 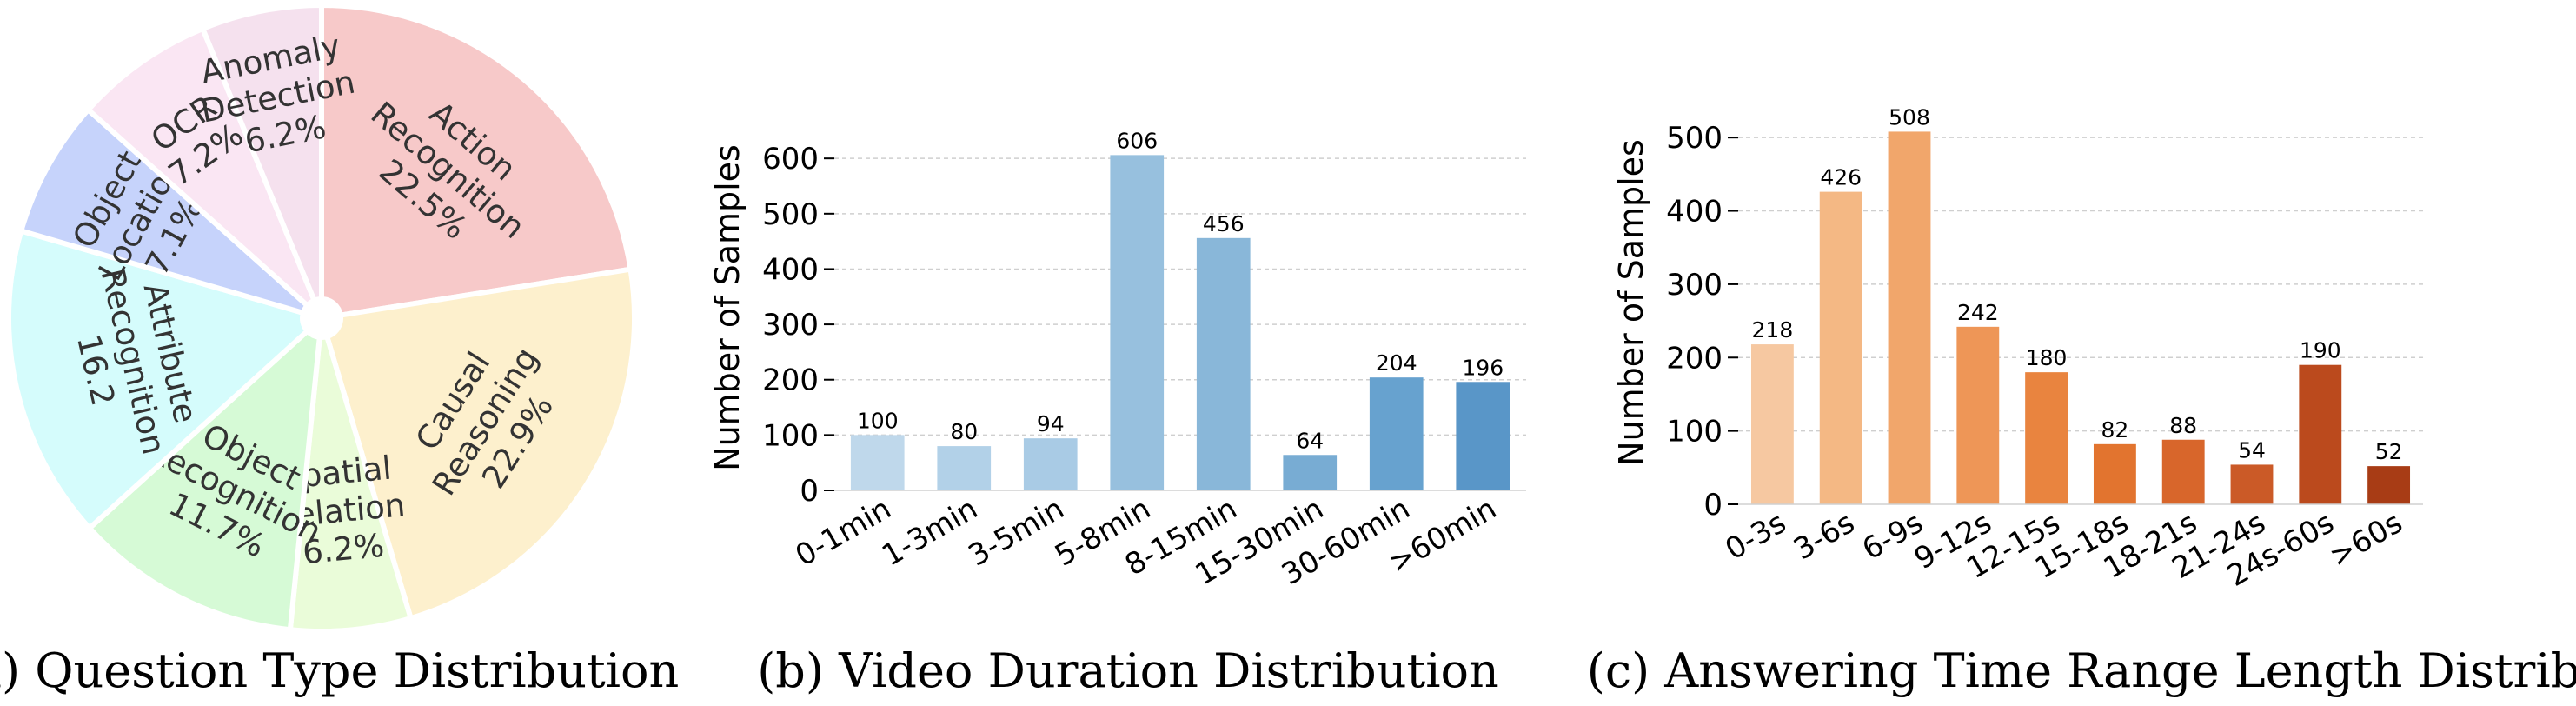 What do you see at coordinates (2047, 357) in the screenshot?
I see `bar-value-label: 180` at bounding box center [2047, 357].